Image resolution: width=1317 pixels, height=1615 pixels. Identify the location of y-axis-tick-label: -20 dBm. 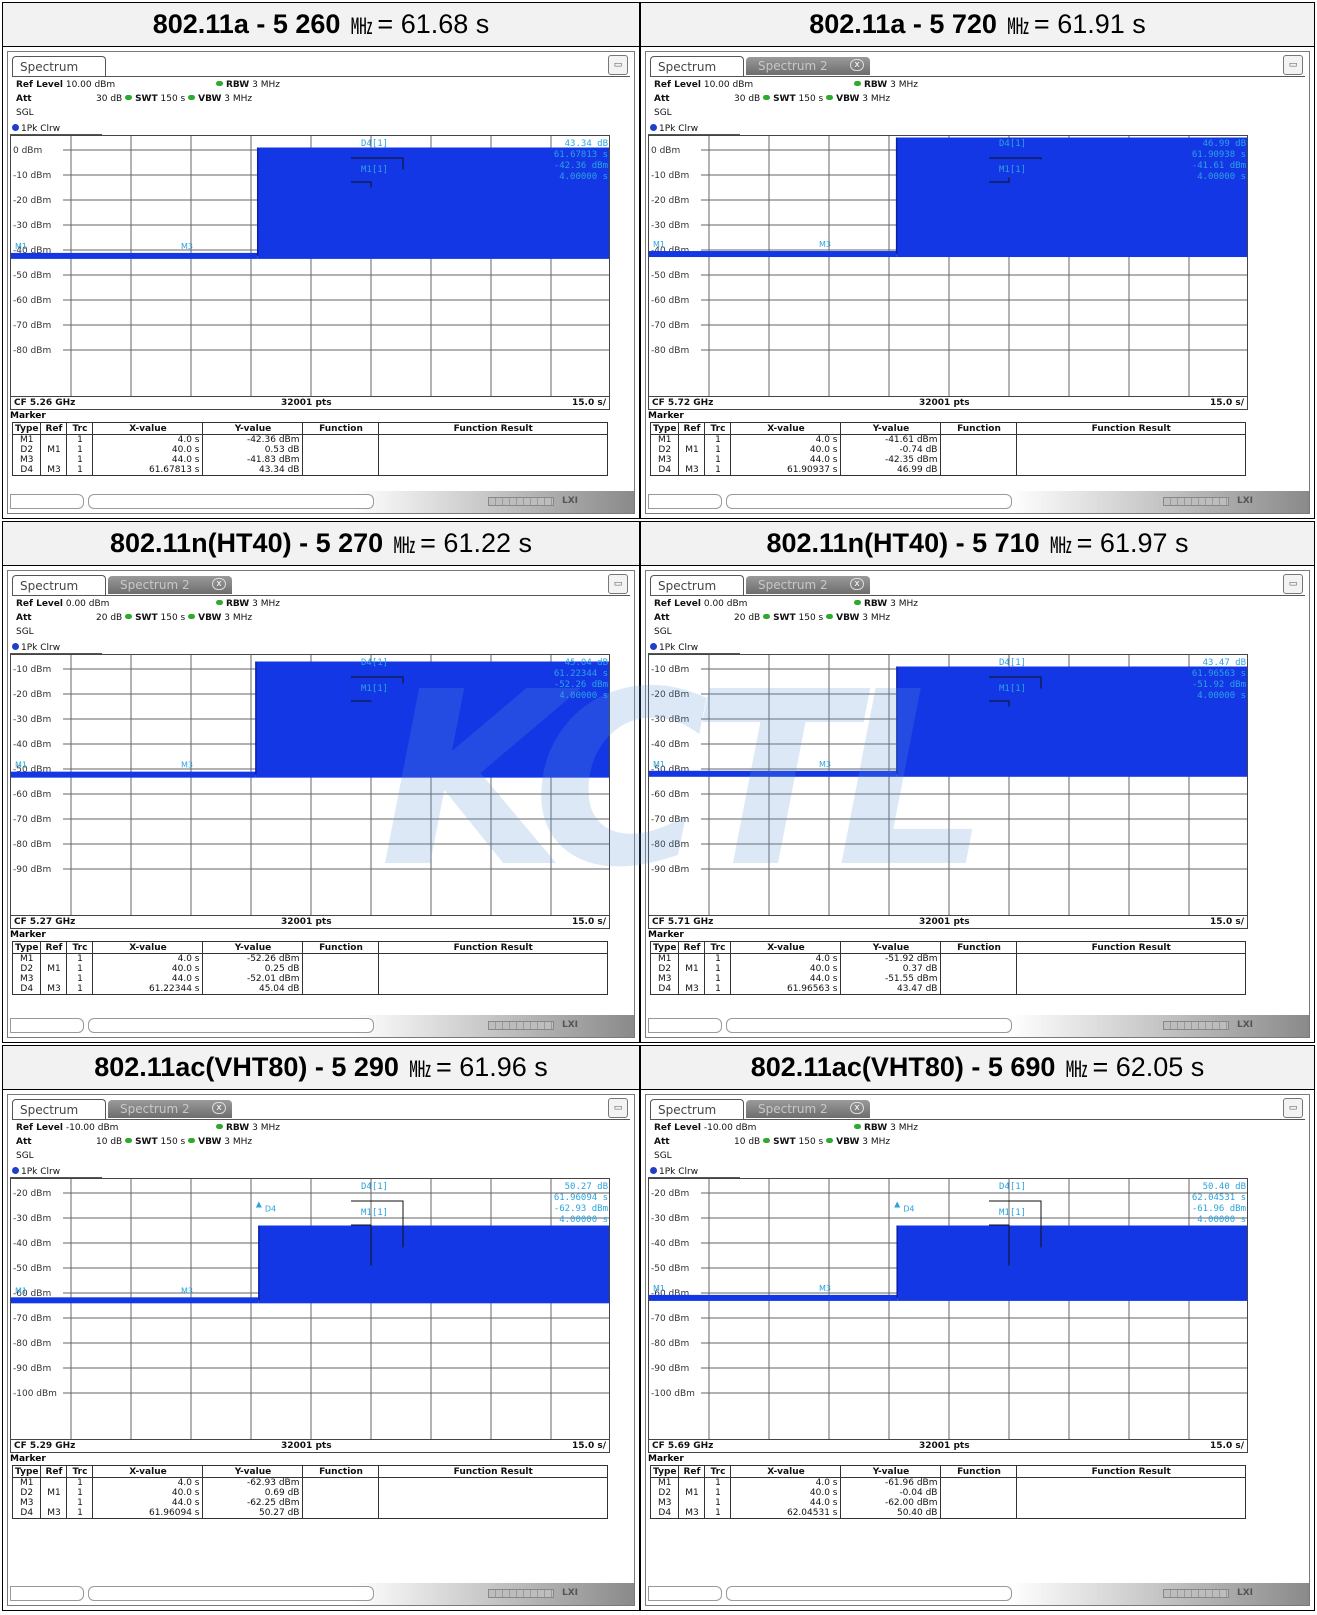
(670, 1194).